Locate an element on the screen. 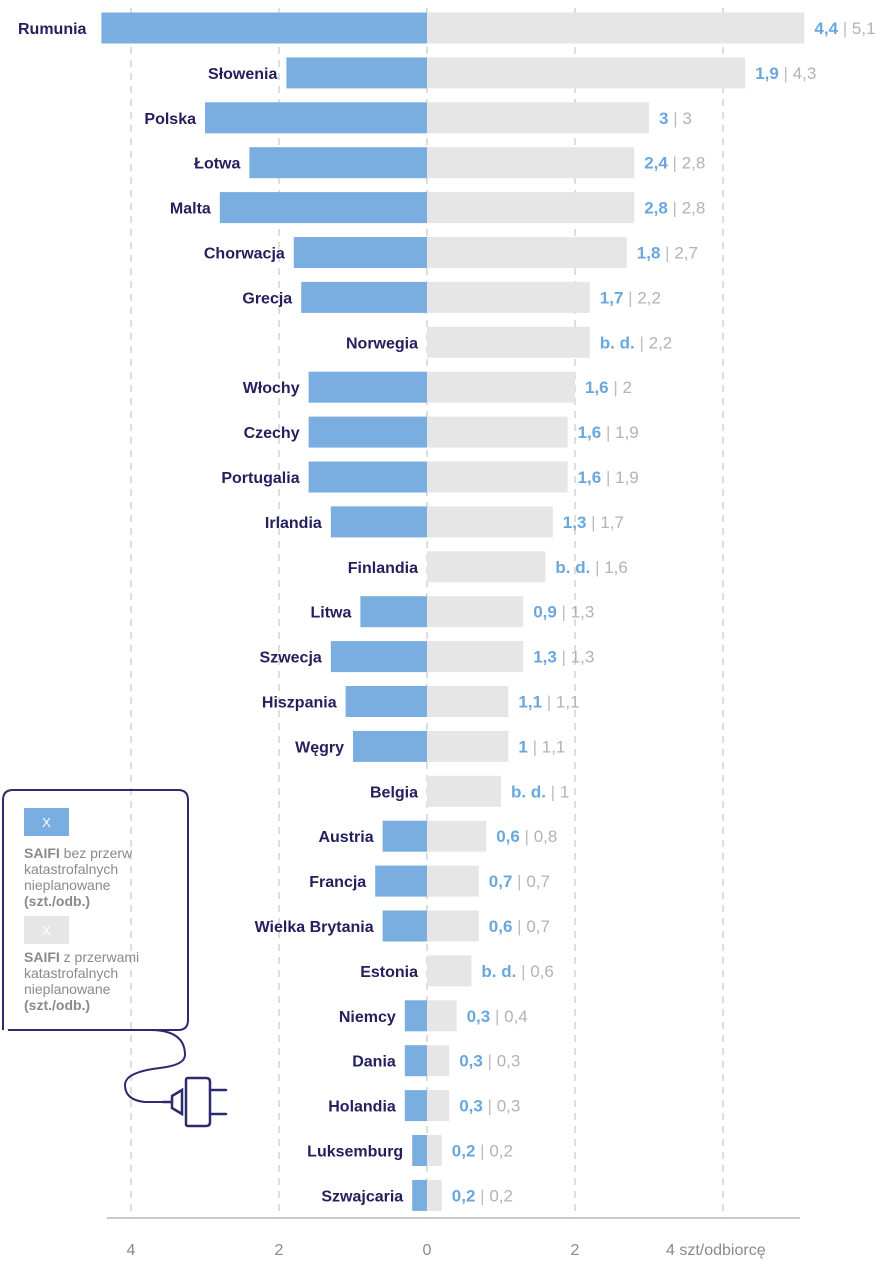 The width and height of the screenshot is (895, 1264). value-label-21: b. d. | 0,6 is located at coordinates (517, 971).